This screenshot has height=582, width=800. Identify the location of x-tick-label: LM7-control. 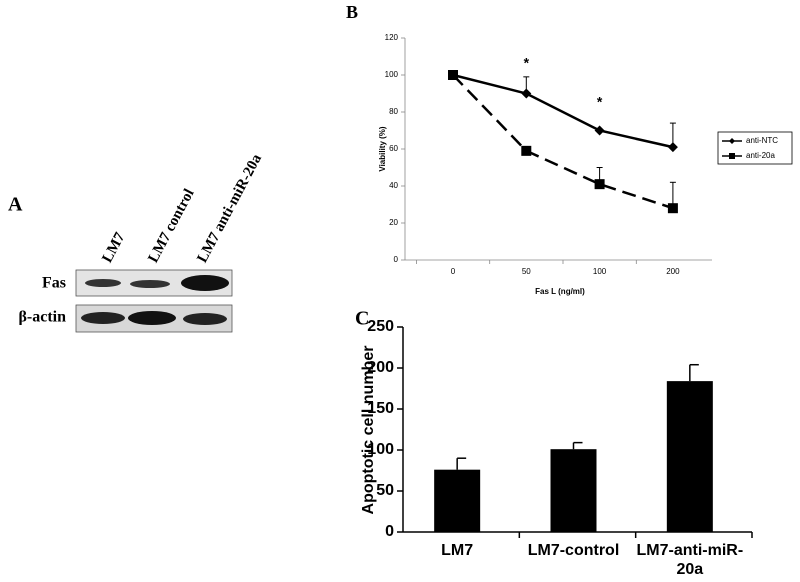
(573, 550).